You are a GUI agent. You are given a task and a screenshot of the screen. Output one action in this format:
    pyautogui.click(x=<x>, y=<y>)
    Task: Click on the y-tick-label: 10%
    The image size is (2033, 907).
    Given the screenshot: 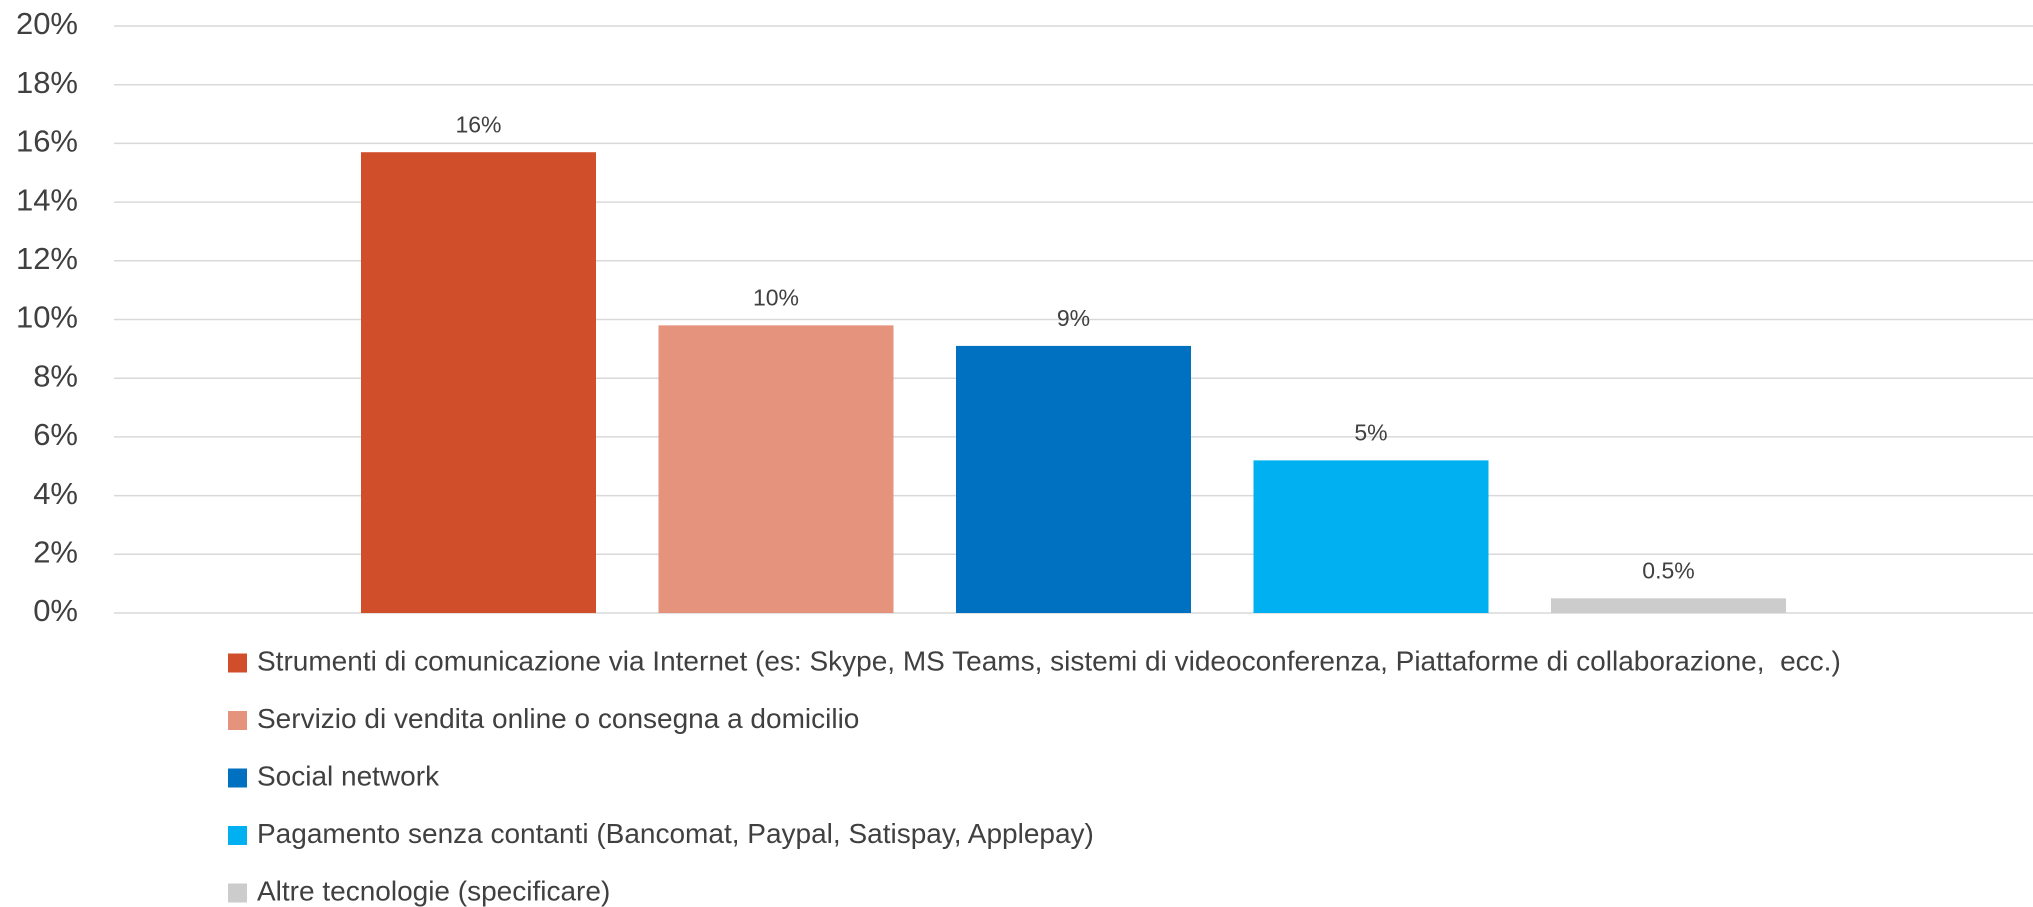 What is the action you would take?
    pyautogui.click(x=47, y=317)
    